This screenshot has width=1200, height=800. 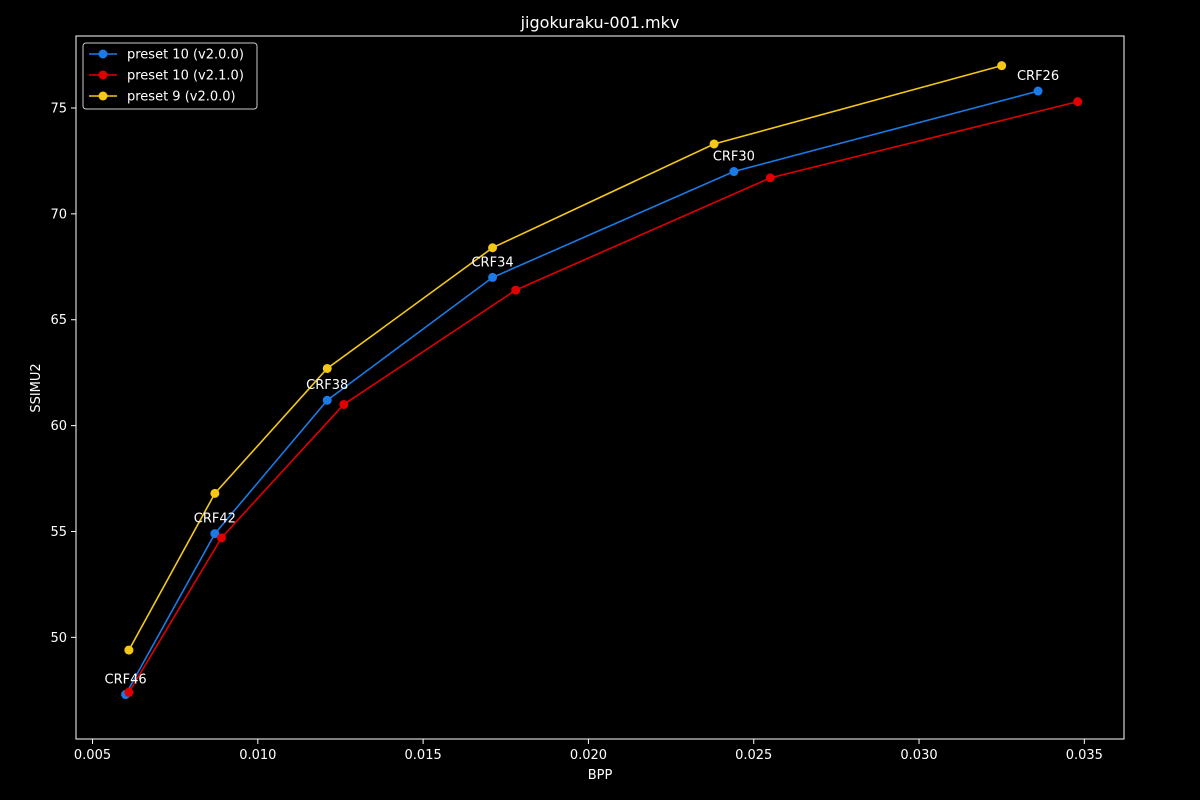 What do you see at coordinates (918, 755) in the screenshot?
I see `x-tick-label: 0.030` at bounding box center [918, 755].